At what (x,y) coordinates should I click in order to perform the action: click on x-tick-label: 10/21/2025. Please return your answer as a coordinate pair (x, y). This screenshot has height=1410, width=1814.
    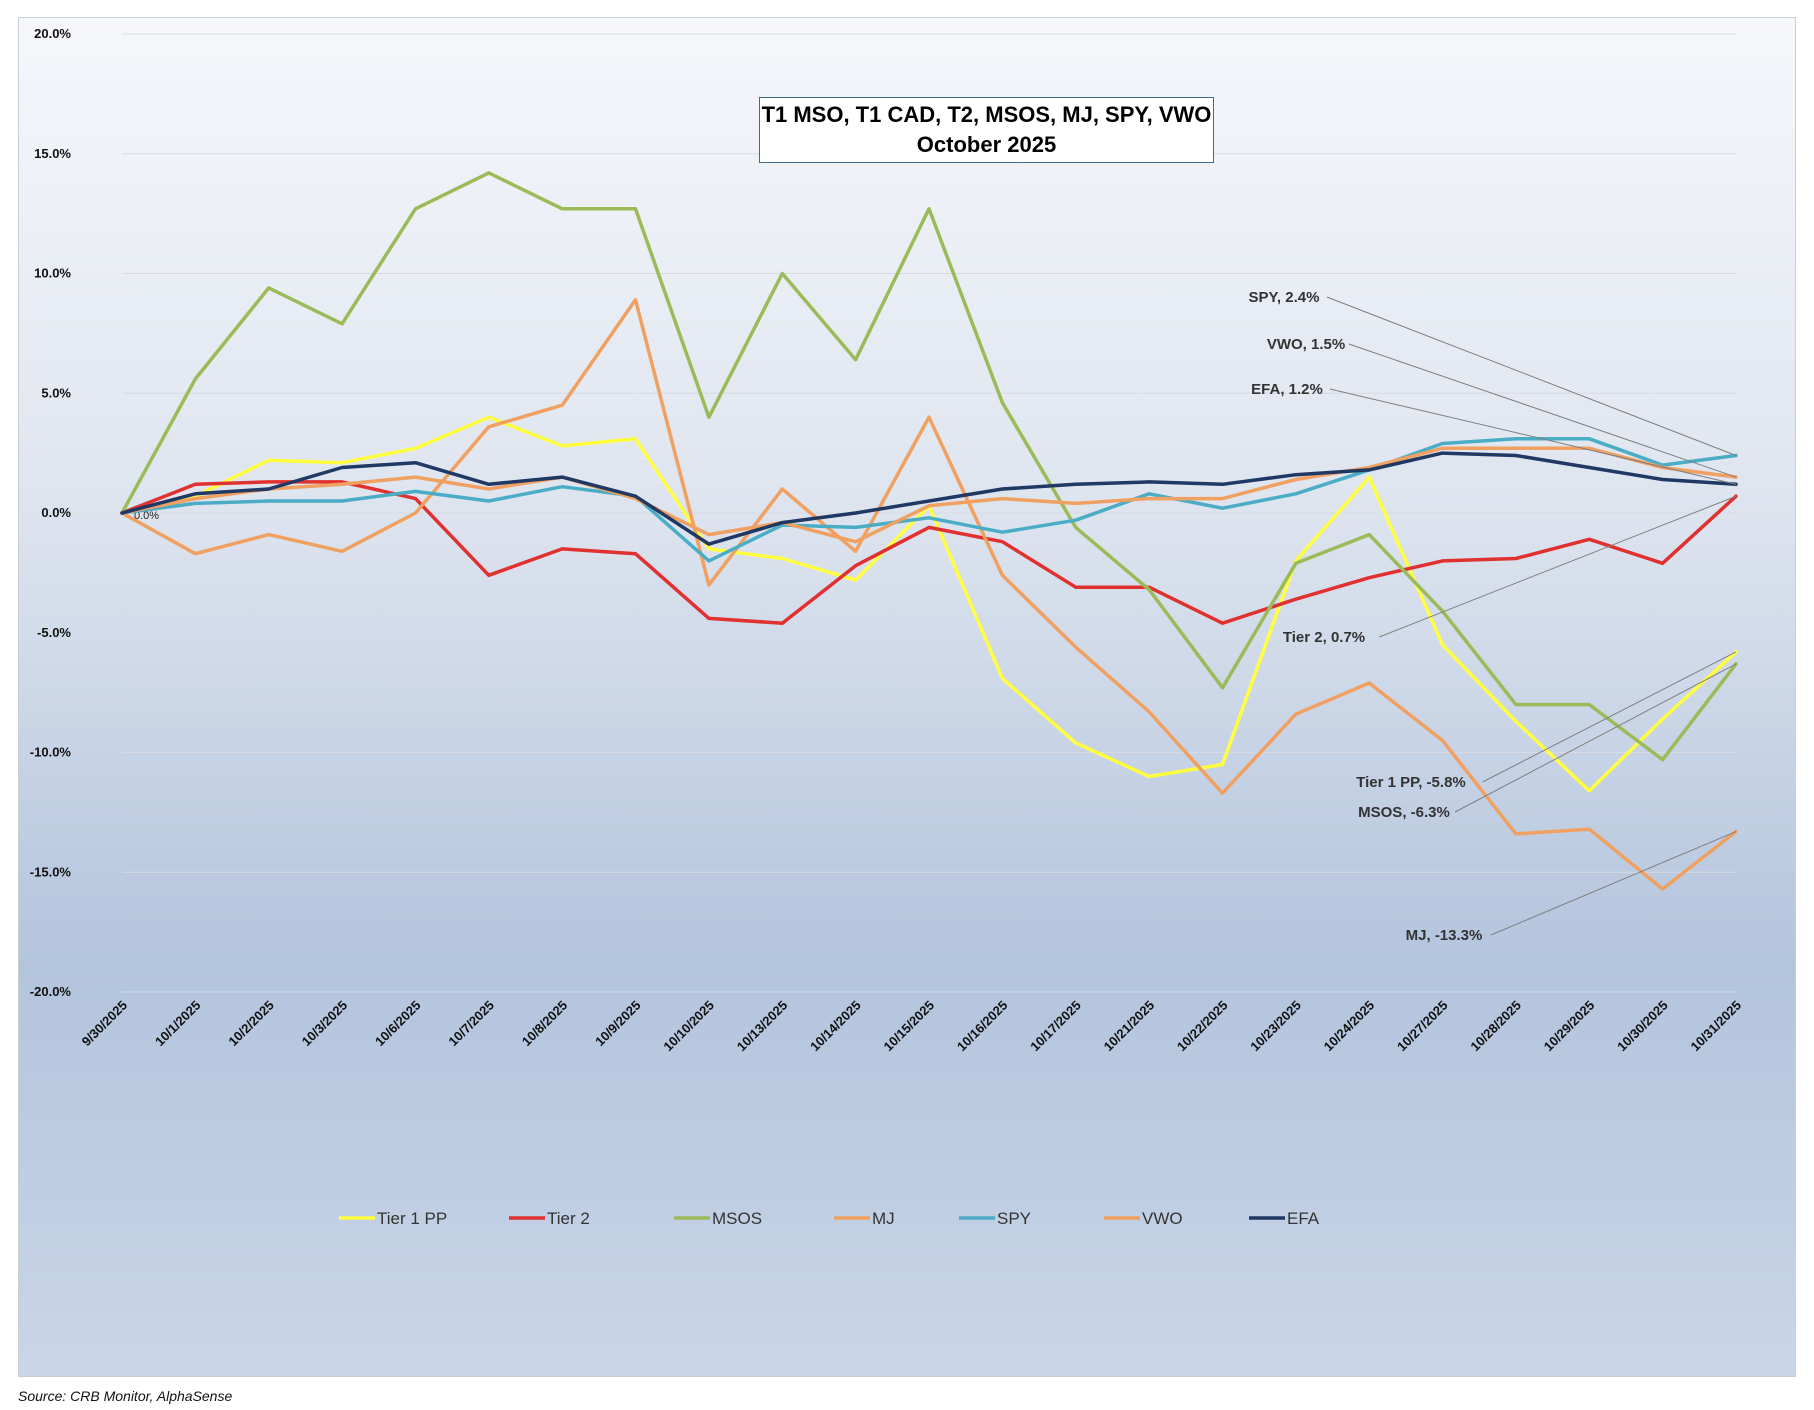
    Looking at the image, I should click on (1129, 1026).